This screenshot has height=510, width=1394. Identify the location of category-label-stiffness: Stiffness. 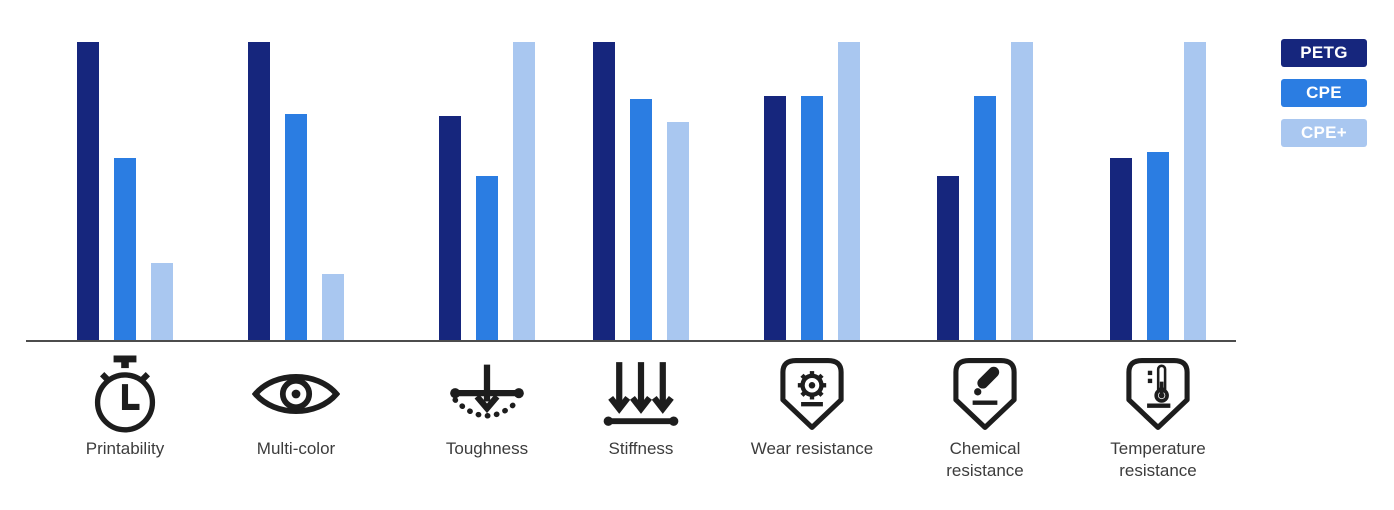
(641, 448).